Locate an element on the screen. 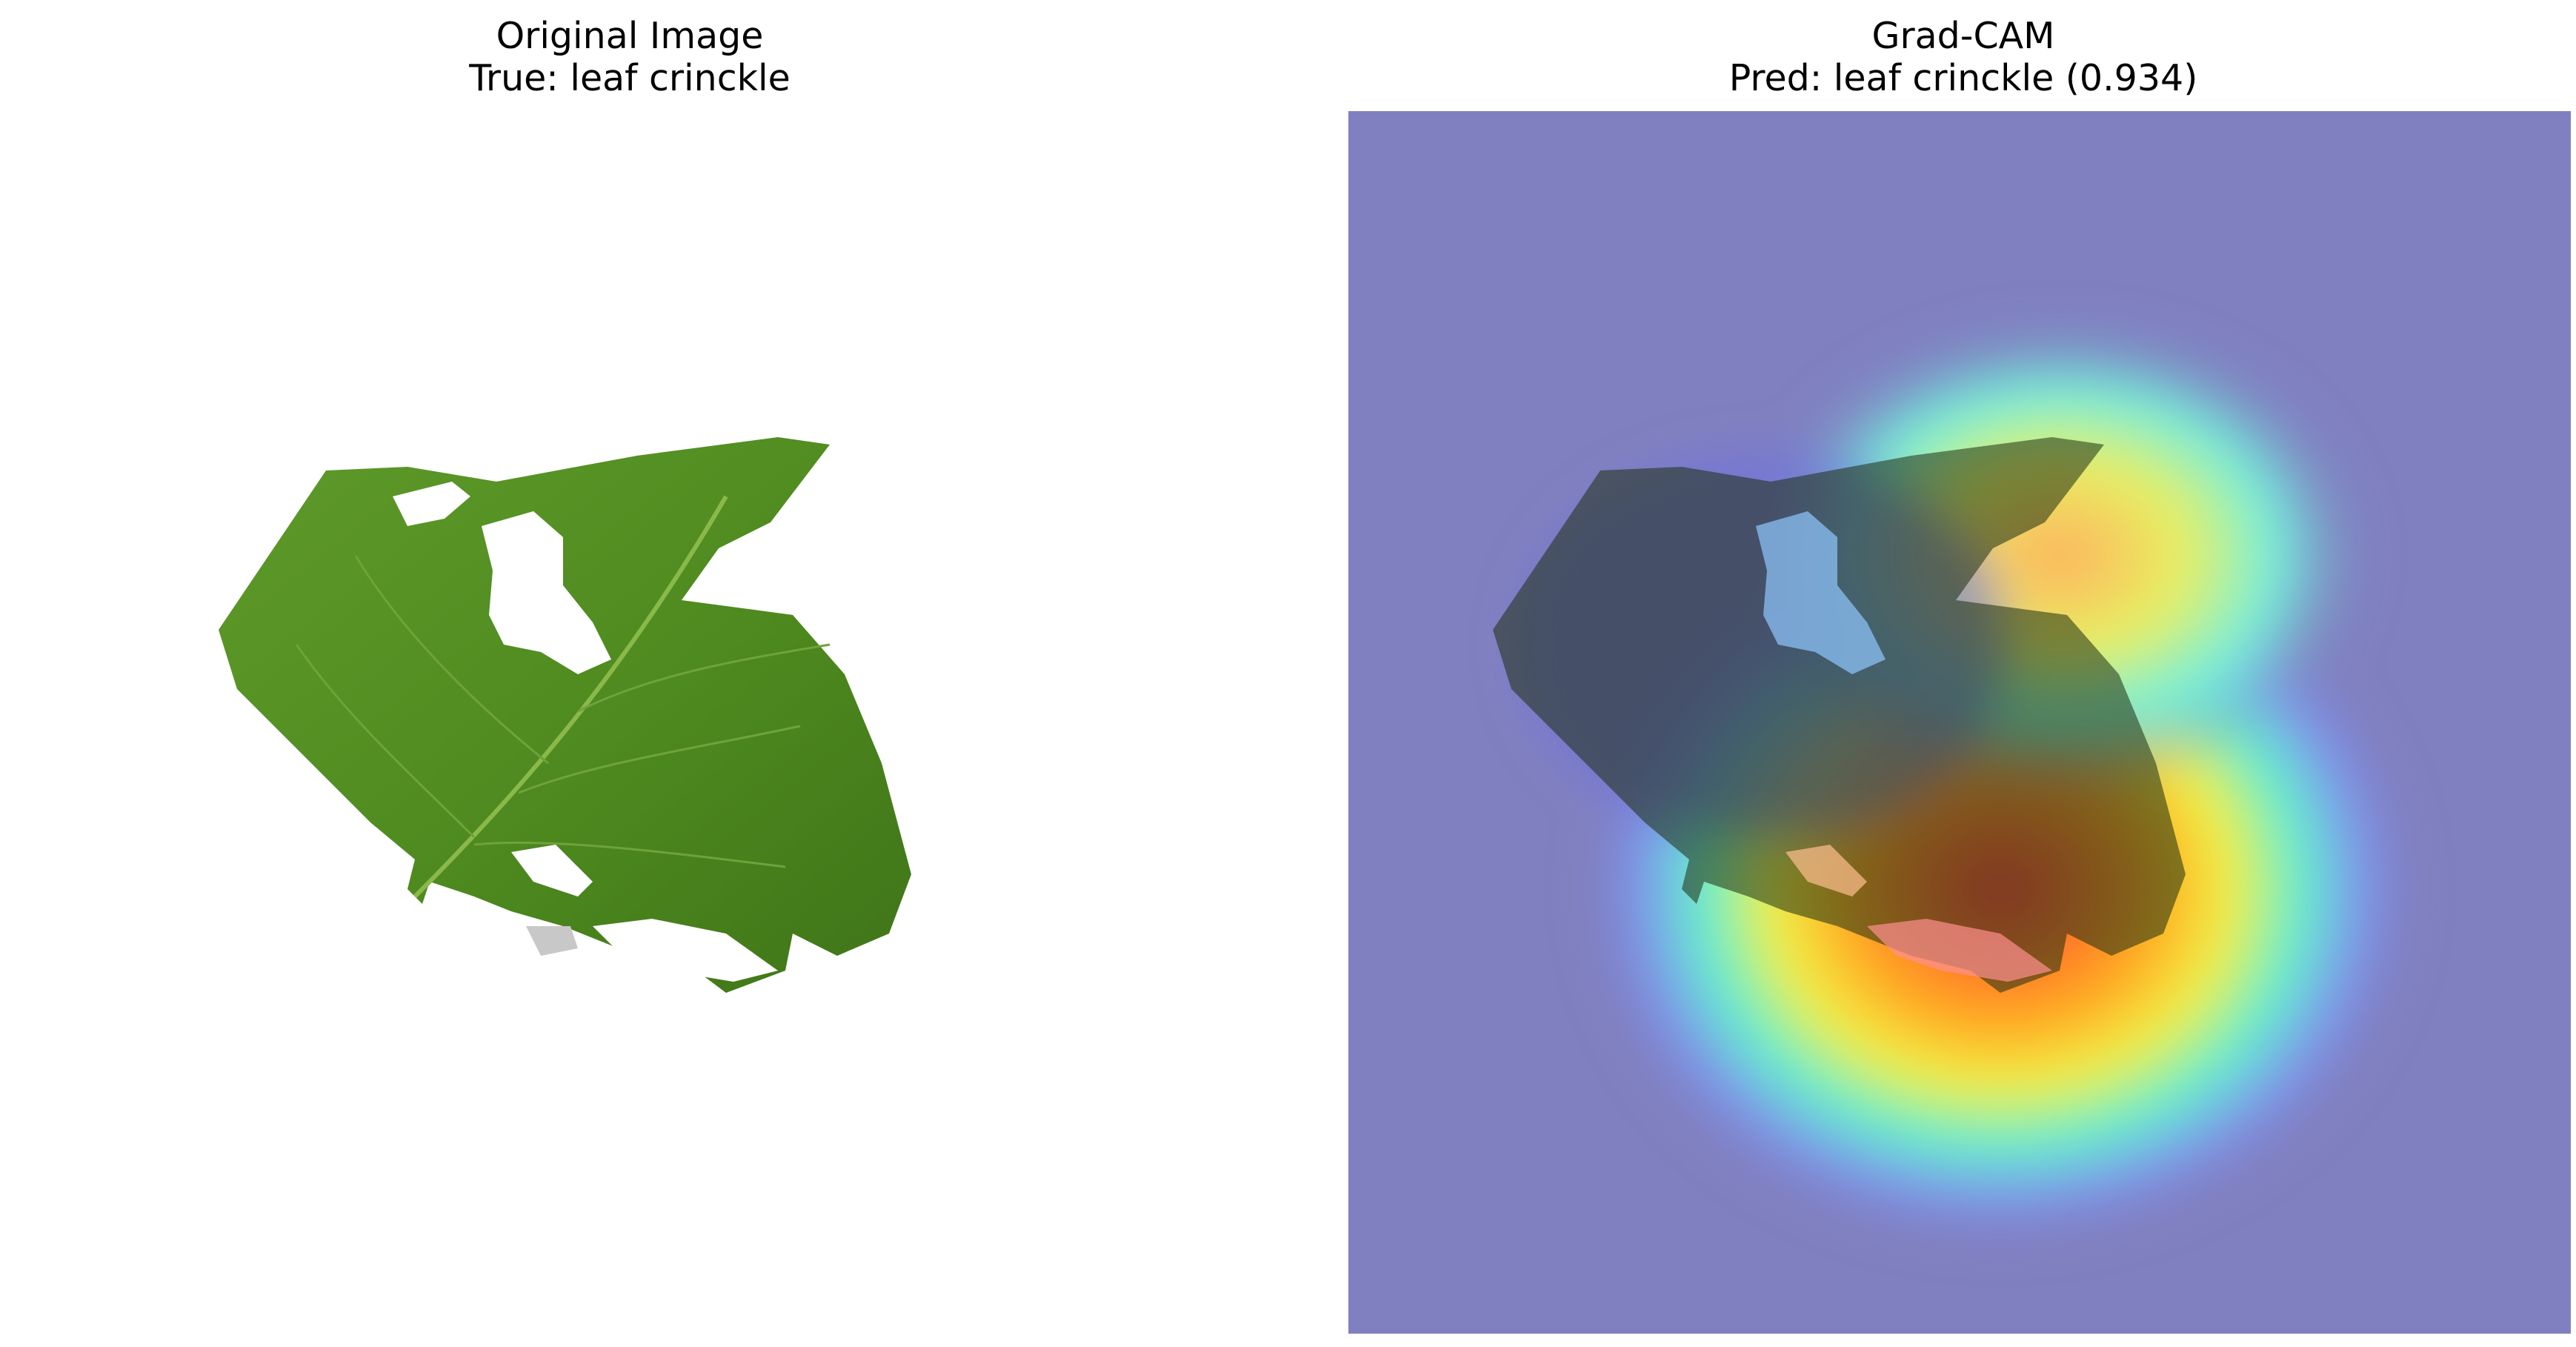 This screenshot has height=1347, width=2576. gradcam-heading: Grad-CAM is located at coordinates (1963, 36).